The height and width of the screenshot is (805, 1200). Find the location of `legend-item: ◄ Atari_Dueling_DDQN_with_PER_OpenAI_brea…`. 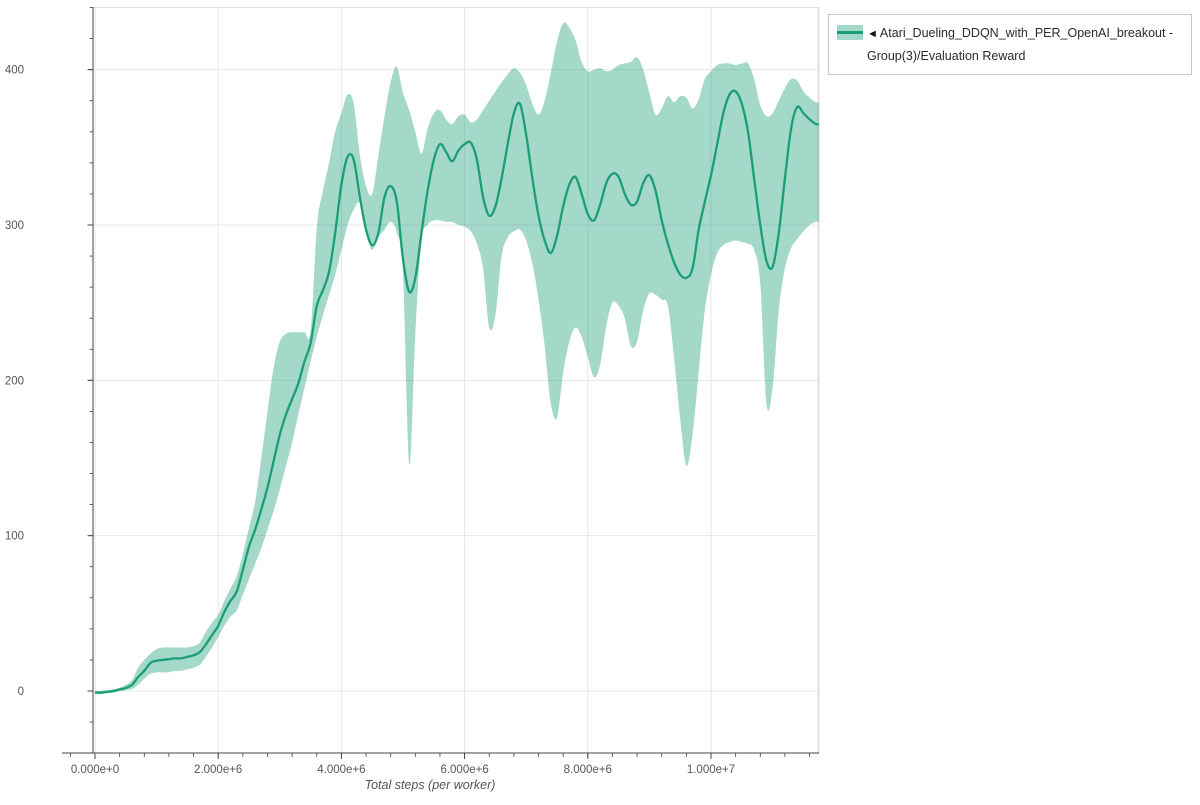

legend-item: ◄ Atari_Dueling_DDQN_with_PER_OpenAI_brea… is located at coordinates (1025, 44).